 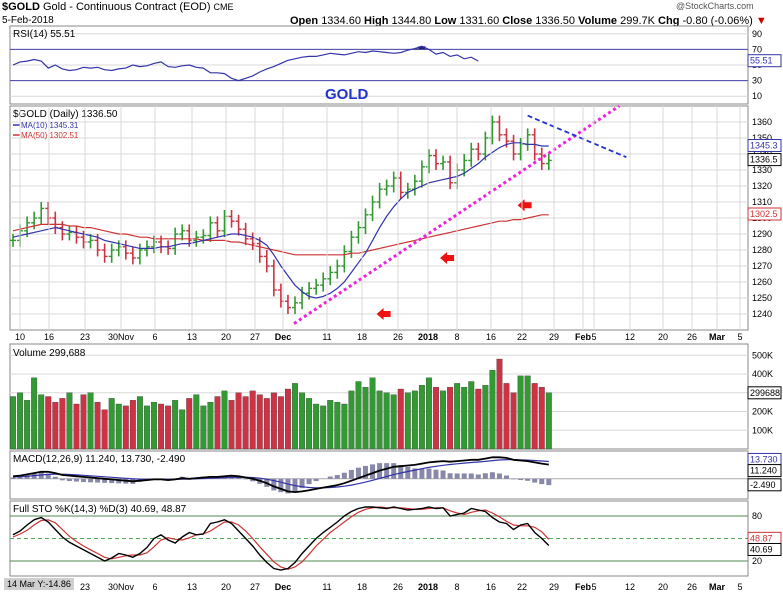 What do you see at coordinates (522, 337) in the screenshot?
I see `x-tick-label: 22` at bounding box center [522, 337].